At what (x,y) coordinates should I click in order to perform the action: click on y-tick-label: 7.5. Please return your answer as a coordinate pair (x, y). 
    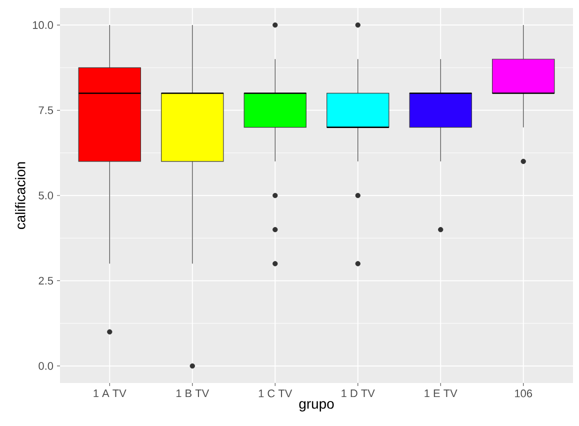
    Looking at the image, I should click on (46, 110).